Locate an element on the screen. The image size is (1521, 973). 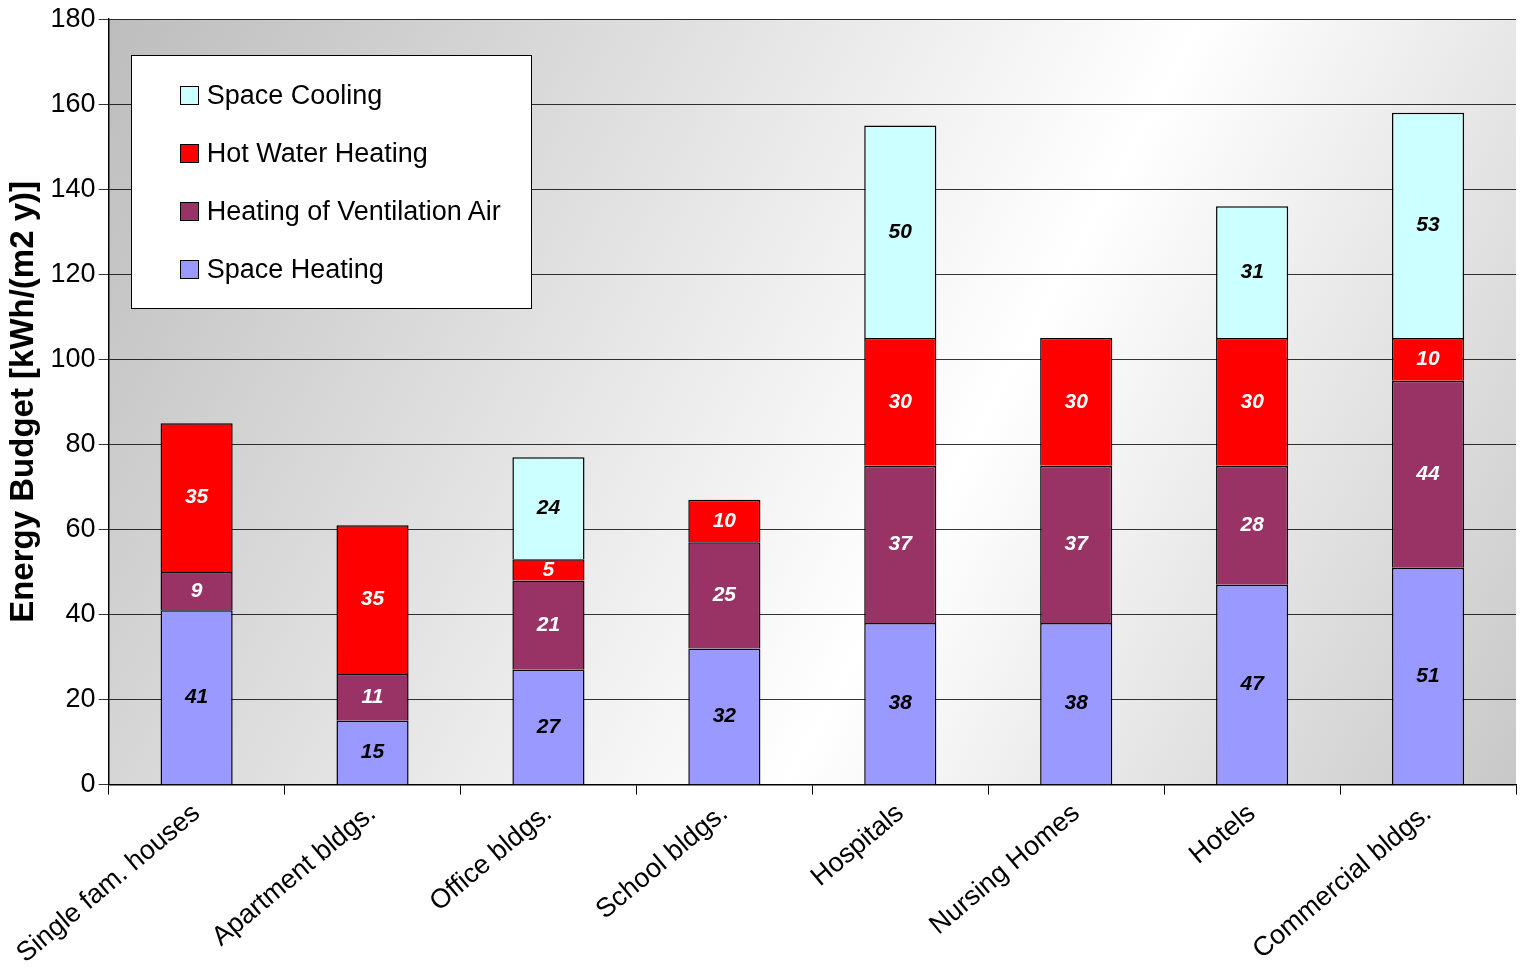
y-tick-label: 140 is located at coordinates (73, 187).